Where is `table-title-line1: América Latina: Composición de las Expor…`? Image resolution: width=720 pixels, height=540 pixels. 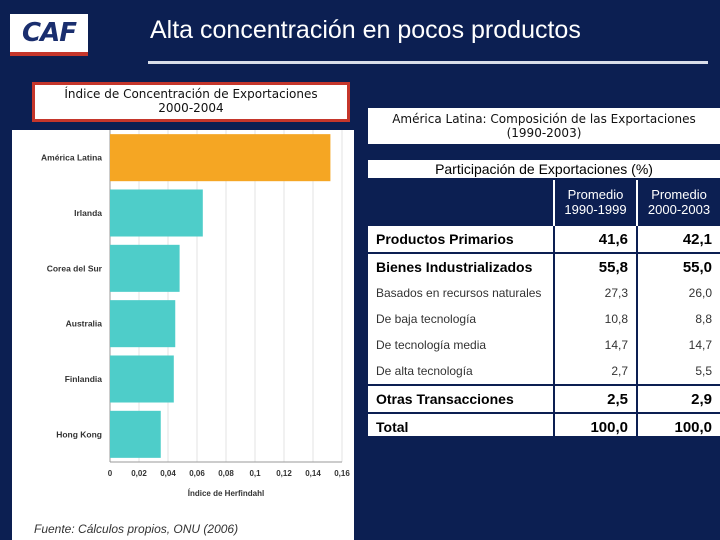
table-title-line1: América Latina: Composición de las Expor… is located at coordinates (544, 119).